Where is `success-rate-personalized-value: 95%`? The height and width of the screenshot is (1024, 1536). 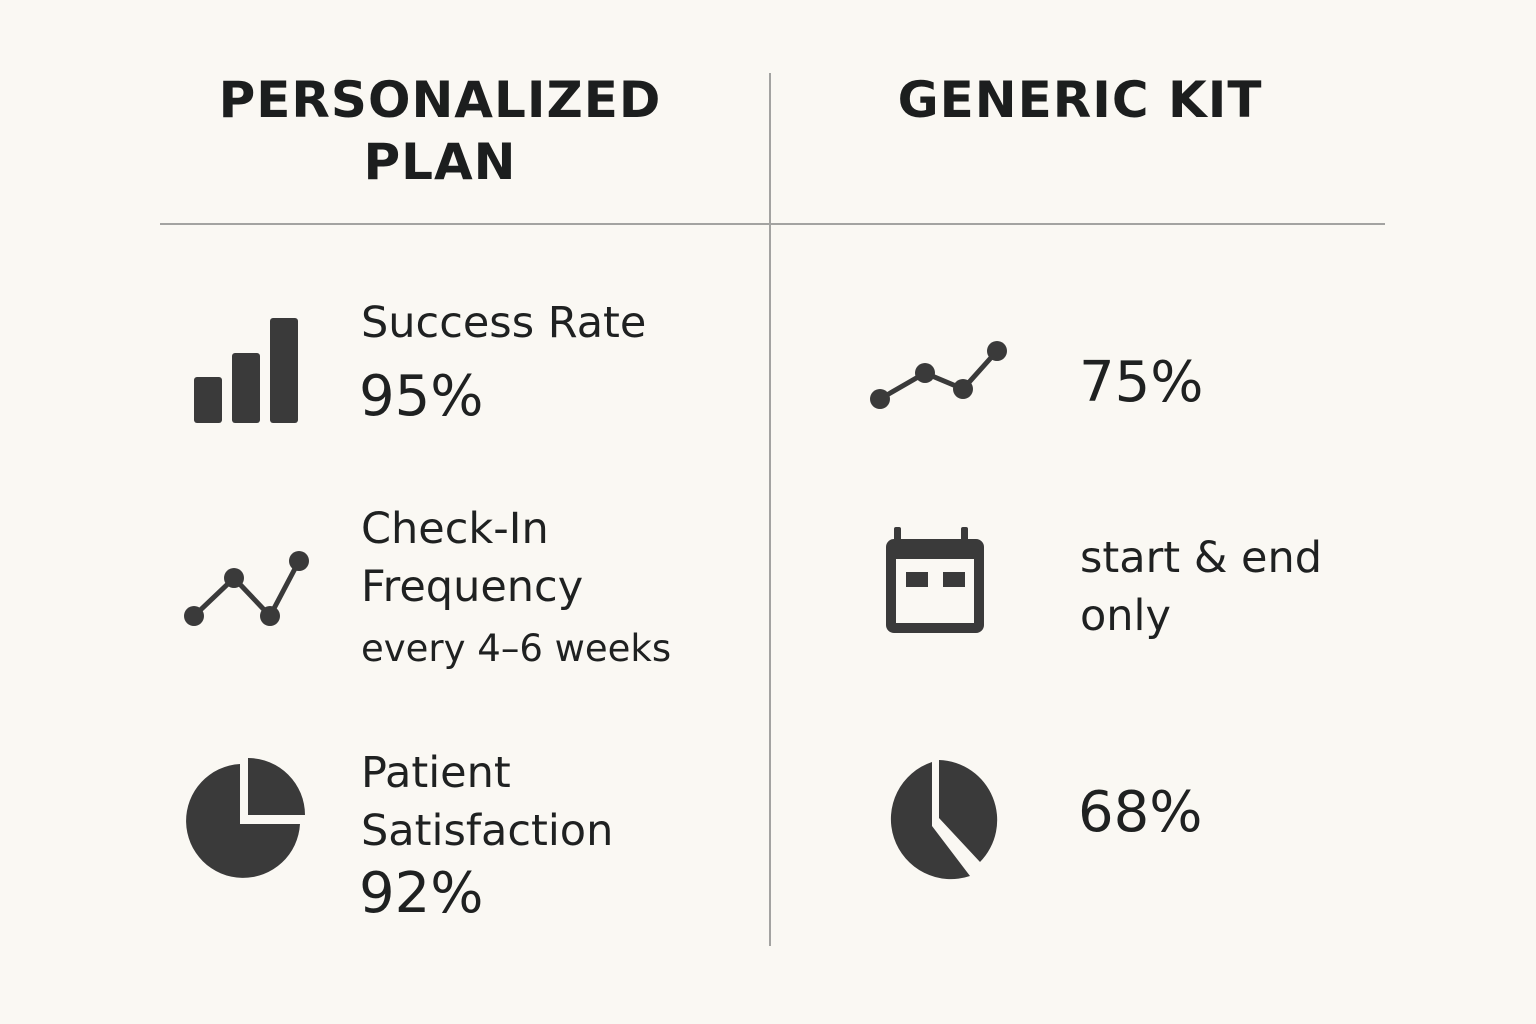 success-rate-personalized-value: 95% is located at coordinates (421, 396).